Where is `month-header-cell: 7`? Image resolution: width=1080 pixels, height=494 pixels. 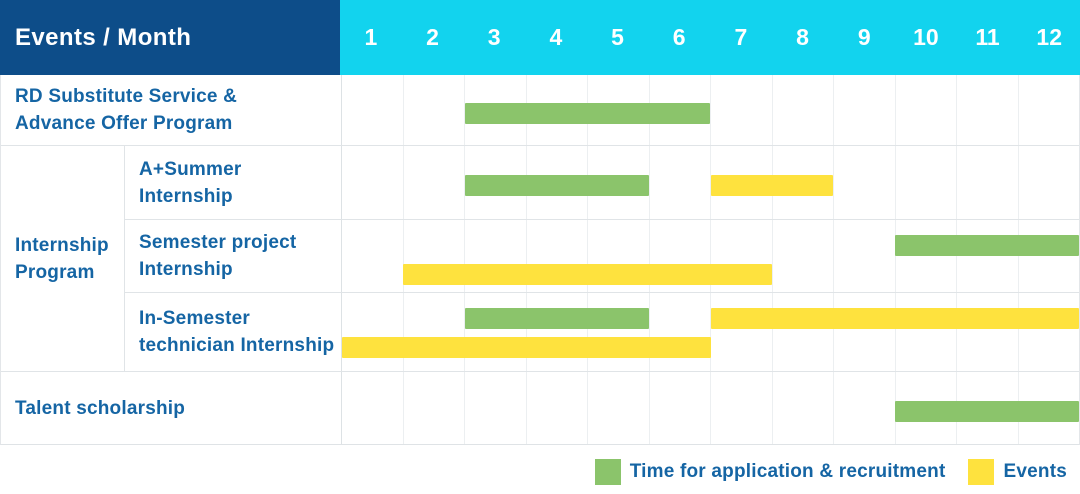 month-header-cell: 7 is located at coordinates (741, 37).